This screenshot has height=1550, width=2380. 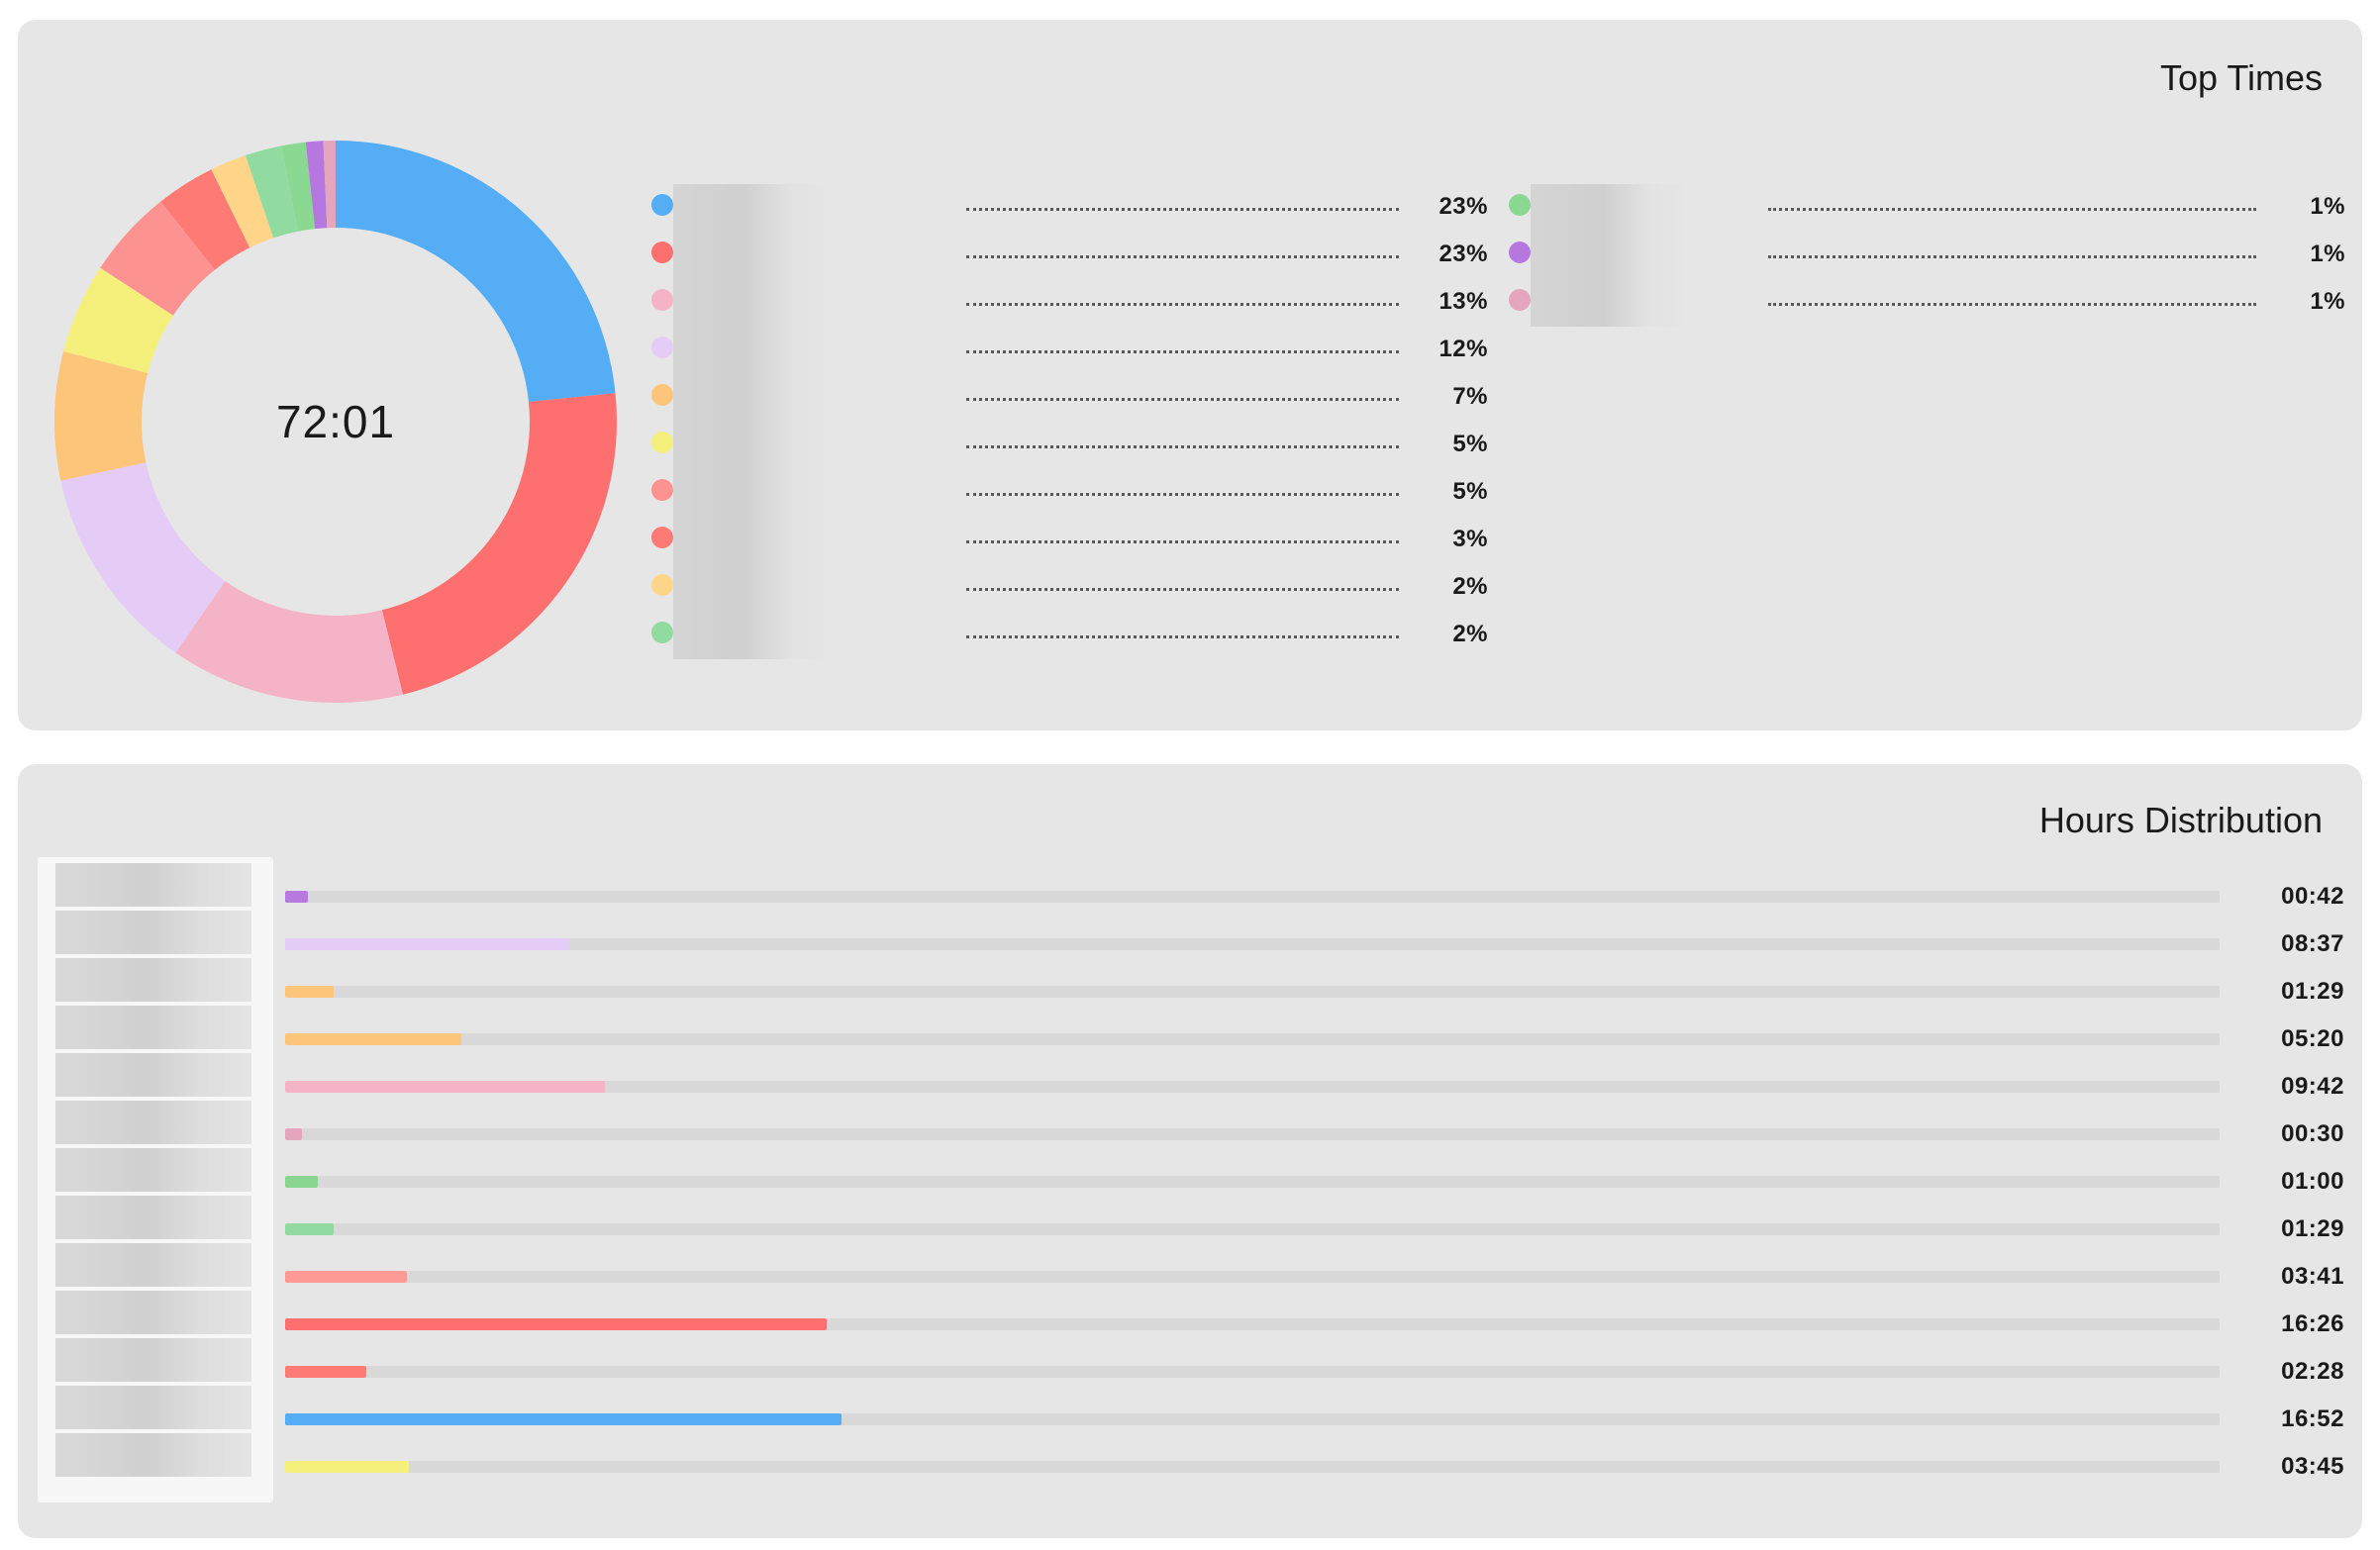 I want to click on legend-percent: 2%, so click(x=1470, y=586).